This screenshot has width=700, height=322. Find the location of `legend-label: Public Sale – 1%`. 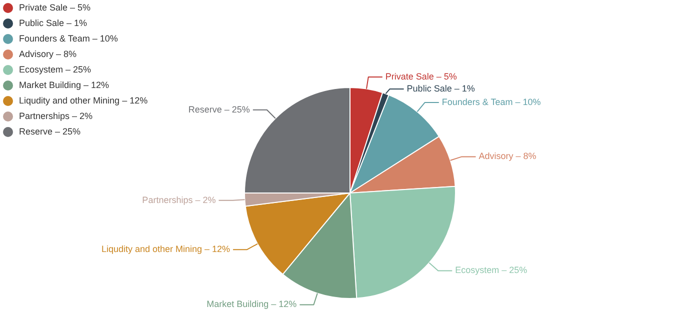

legend-label: Public Sale – 1% is located at coordinates (53, 23).